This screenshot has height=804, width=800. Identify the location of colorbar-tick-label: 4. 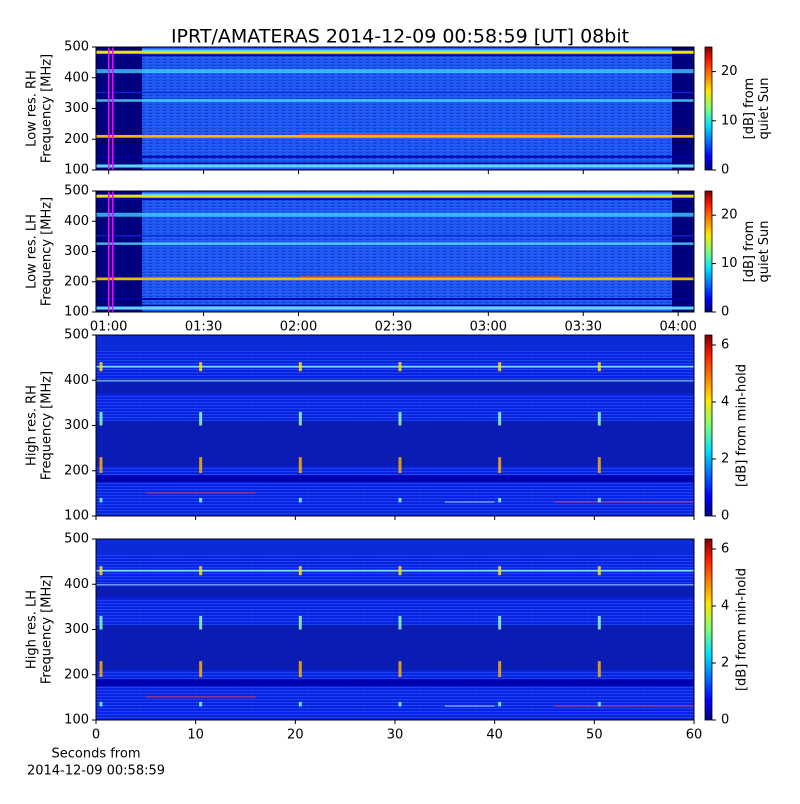
(725, 401).